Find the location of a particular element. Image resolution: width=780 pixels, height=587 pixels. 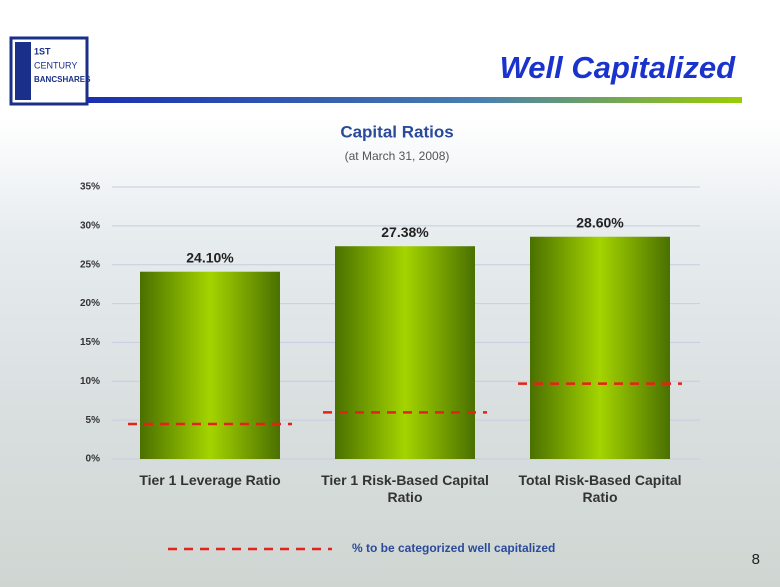

heading: Well Capitalized is located at coordinates (618, 67).